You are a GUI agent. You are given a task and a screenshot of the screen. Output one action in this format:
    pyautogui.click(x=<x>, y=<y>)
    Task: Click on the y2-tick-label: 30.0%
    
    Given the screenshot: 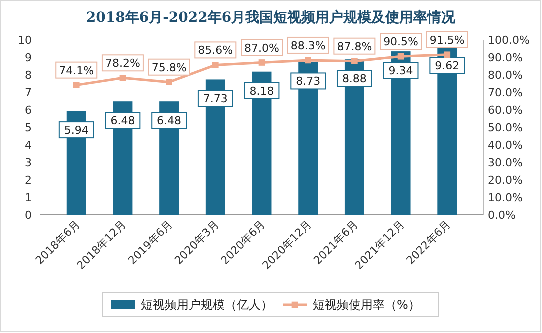 What is the action you would take?
    pyautogui.click(x=505, y=163)
    